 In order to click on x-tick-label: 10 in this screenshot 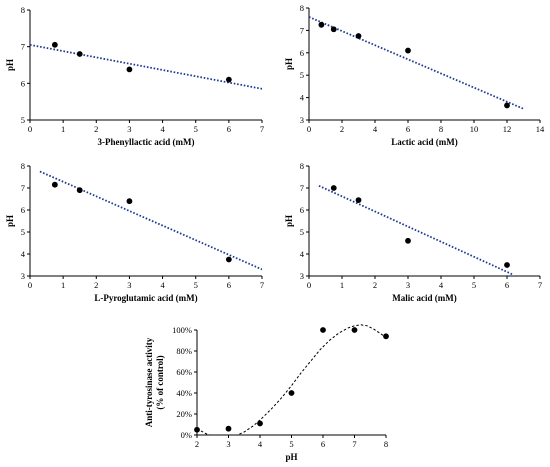, I will do `click(474, 129)`.